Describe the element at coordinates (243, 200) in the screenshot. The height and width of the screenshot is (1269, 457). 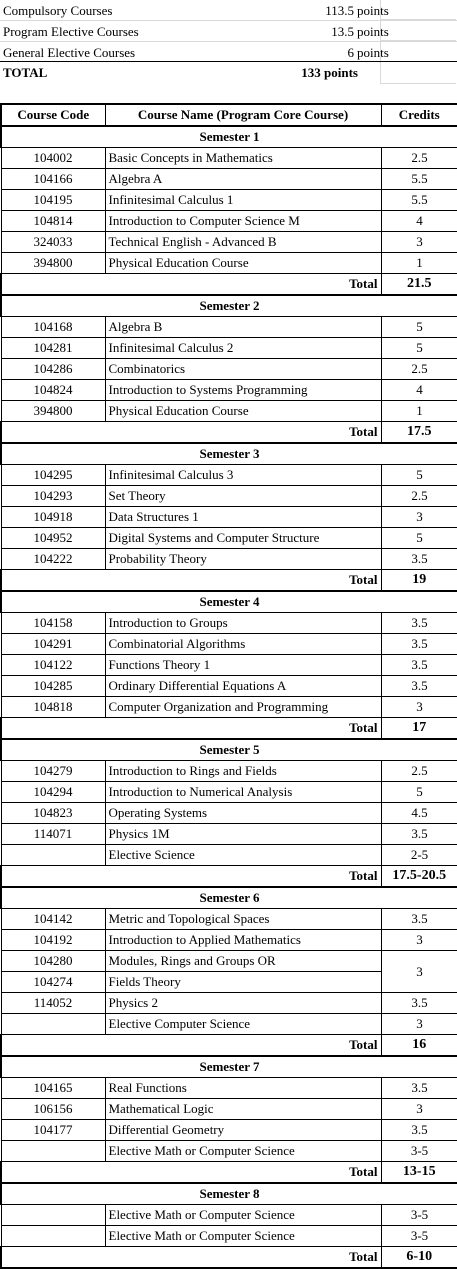
I see `course-name: Infinitesimal Calculus 1` at that location.